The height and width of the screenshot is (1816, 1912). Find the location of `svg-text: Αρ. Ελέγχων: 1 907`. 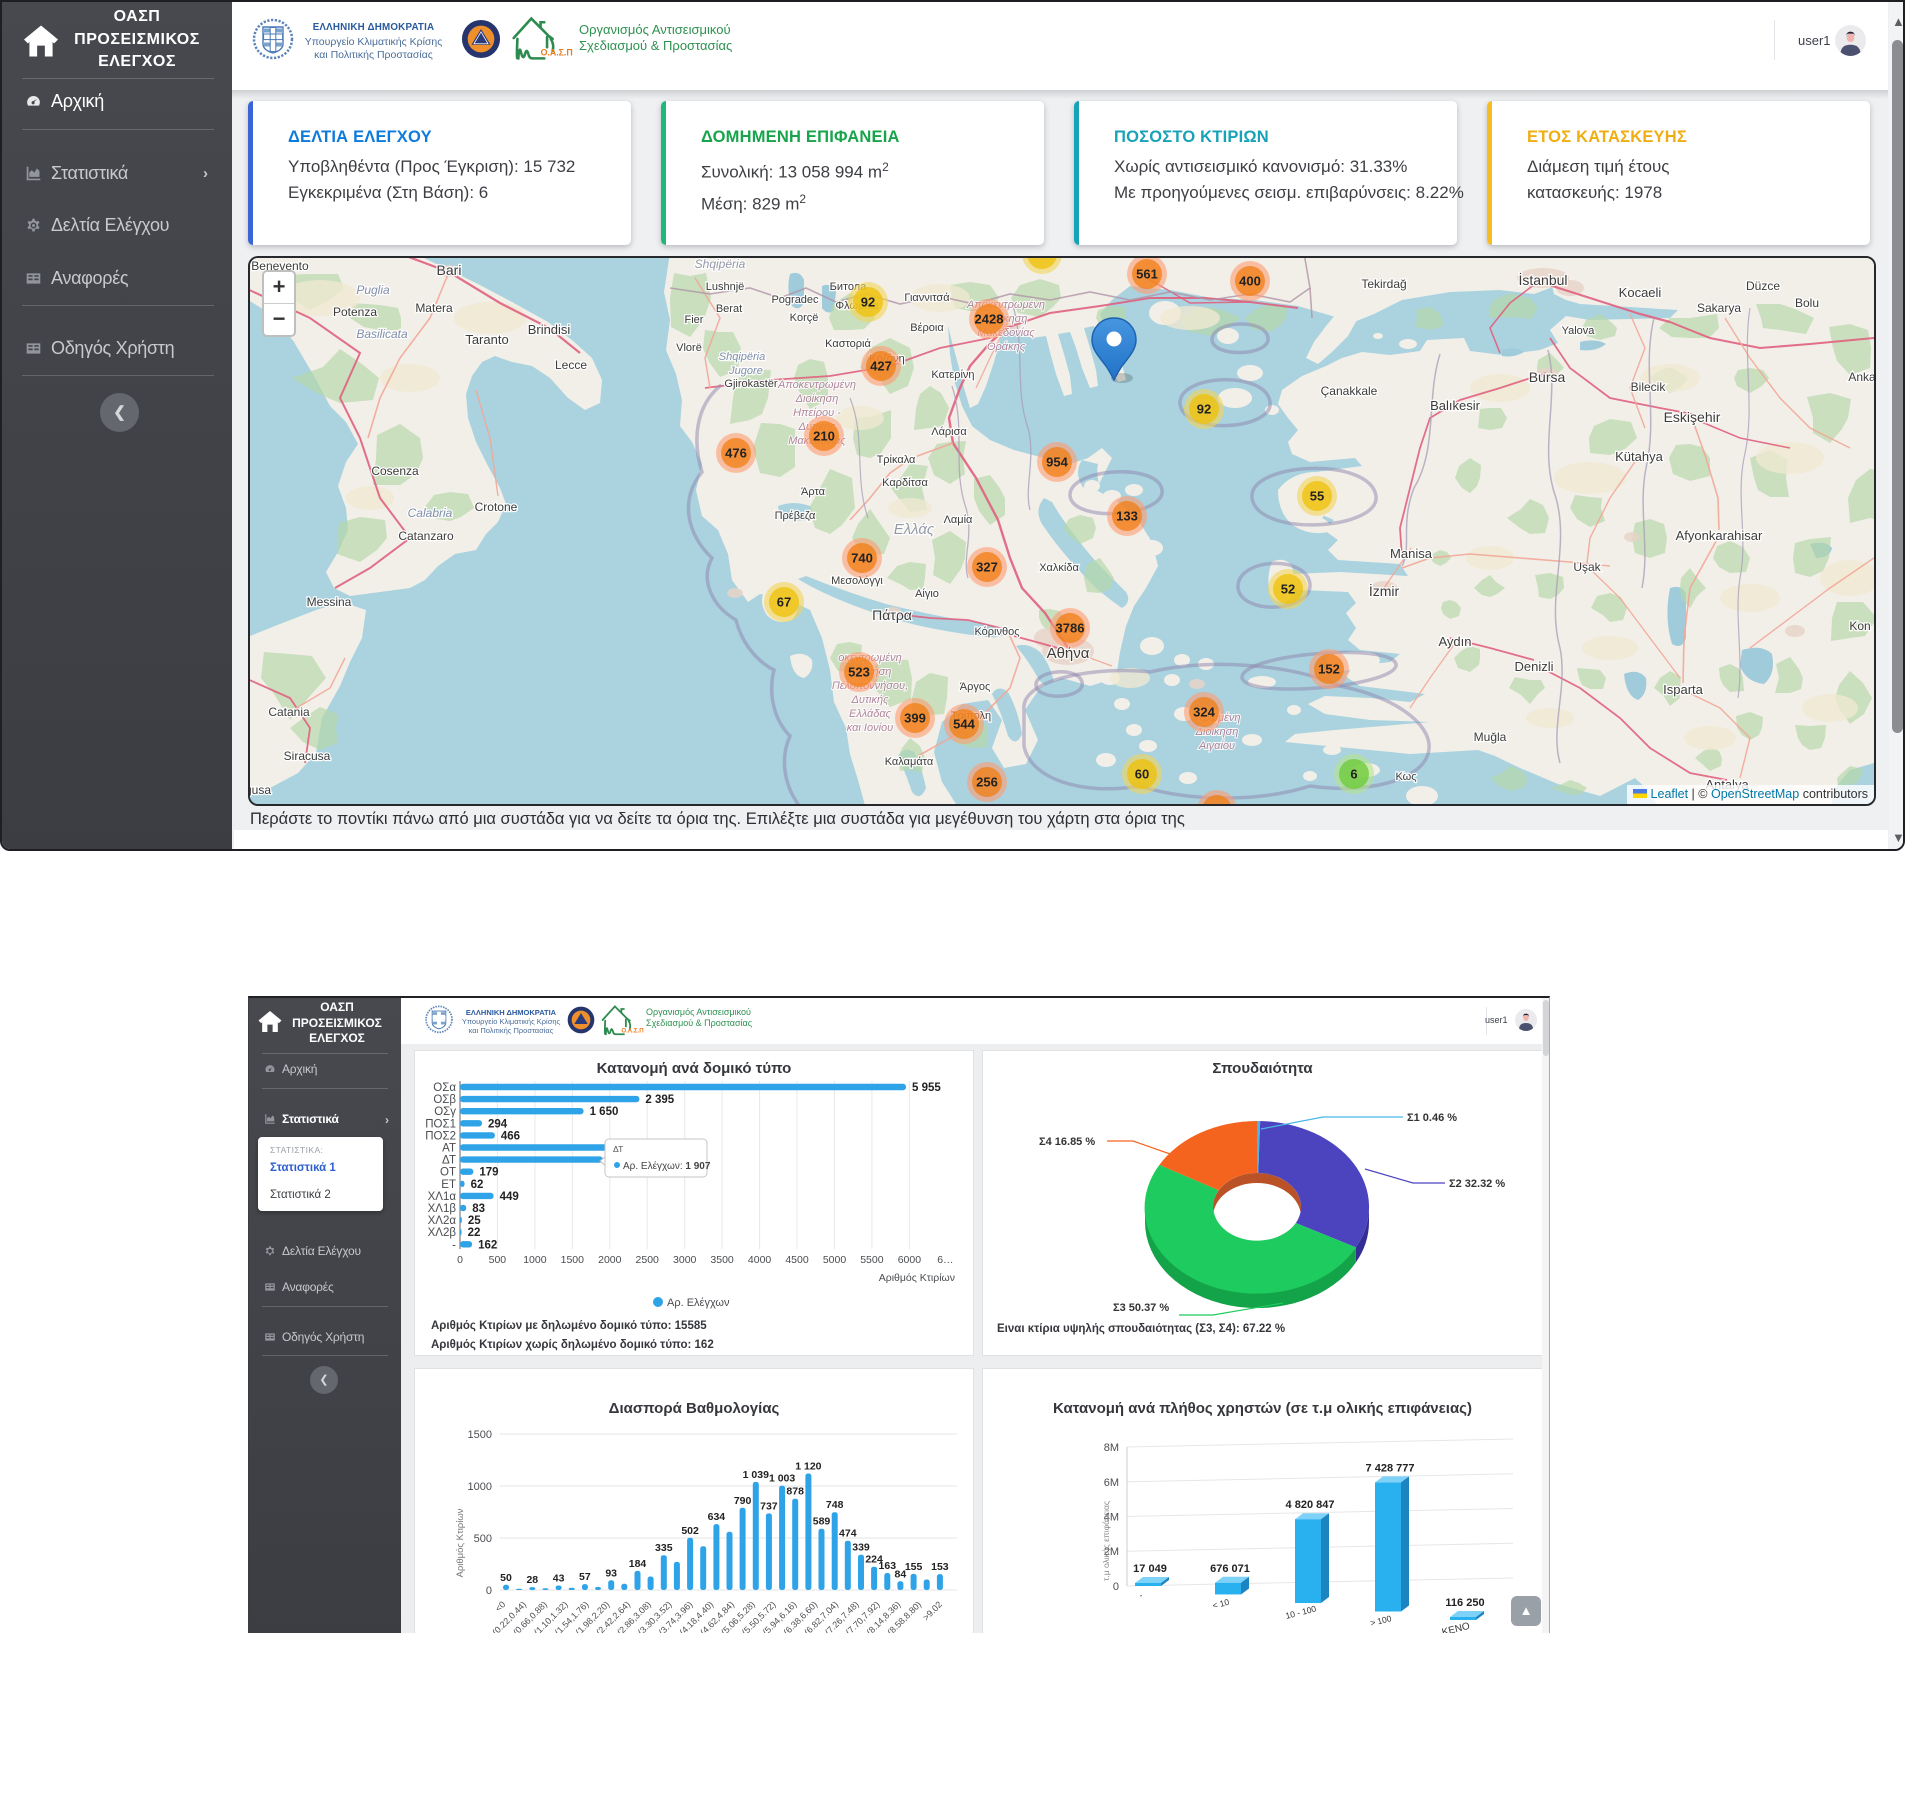

svg-text: Αρ. Ελέγχων: 1 907 is located at coordinates (667, 1166).